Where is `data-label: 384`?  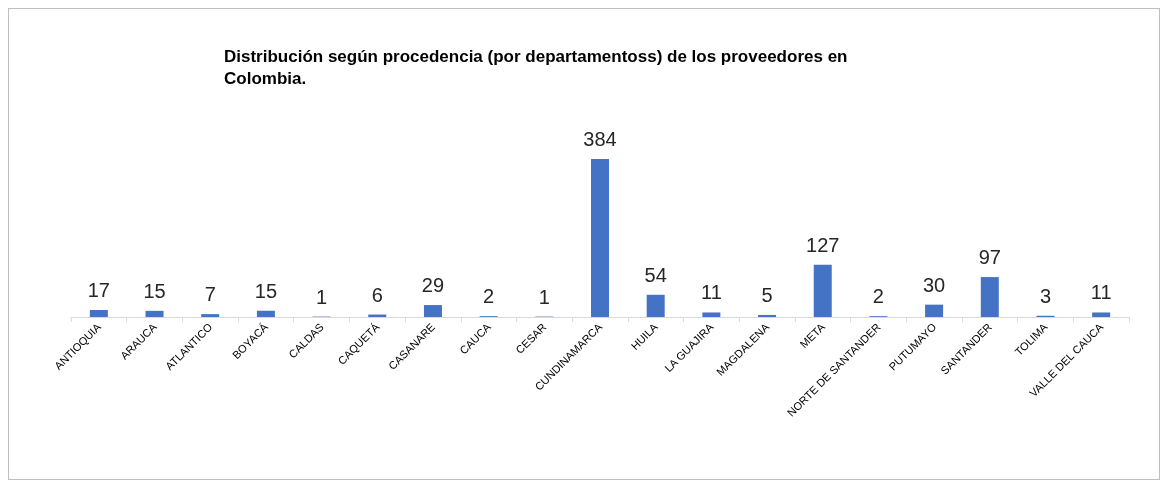
data-label: 384 is located at coordinates (600, 139).